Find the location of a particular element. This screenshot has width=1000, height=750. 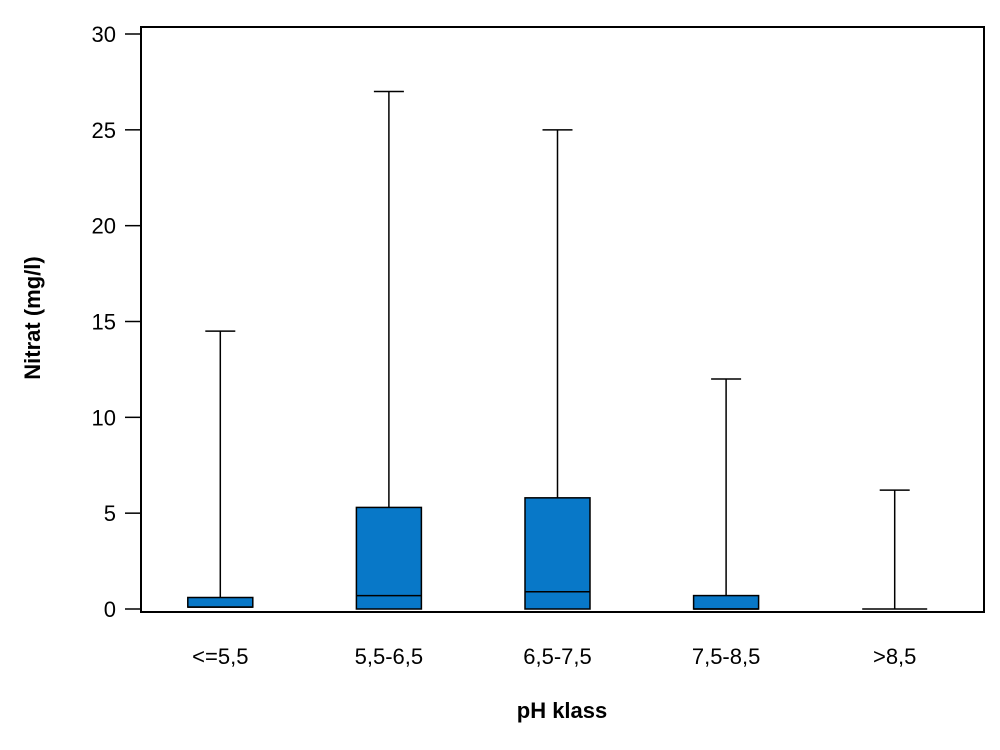

y-tick-label: 5 is located at coordinates (110, 513).